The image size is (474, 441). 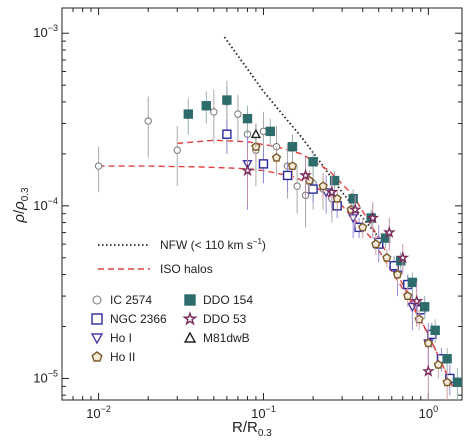 I want to click on legend-line-label: ISO halos, so click(x=186, y=269).